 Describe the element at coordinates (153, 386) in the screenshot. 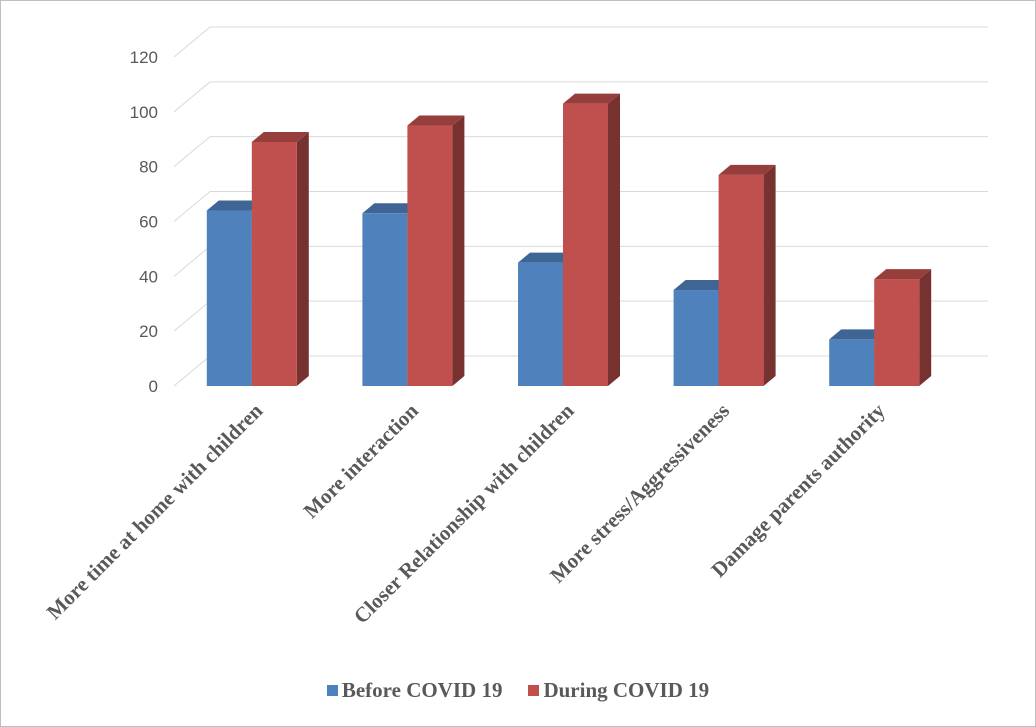

I see `y-tick-label: 0` at that location.